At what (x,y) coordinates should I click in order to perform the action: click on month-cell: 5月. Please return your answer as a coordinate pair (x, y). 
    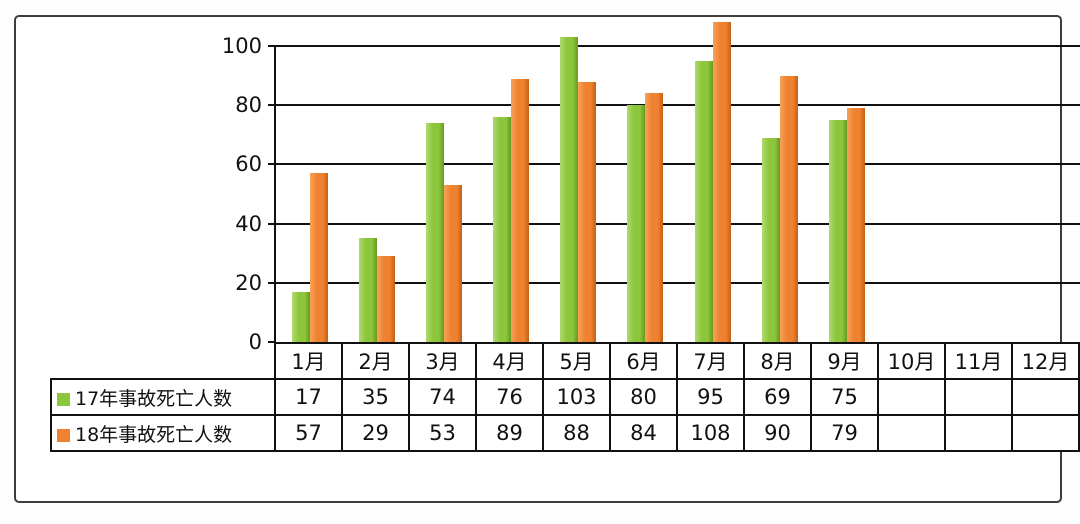
    Looking at the image, I should click on (576, 361).